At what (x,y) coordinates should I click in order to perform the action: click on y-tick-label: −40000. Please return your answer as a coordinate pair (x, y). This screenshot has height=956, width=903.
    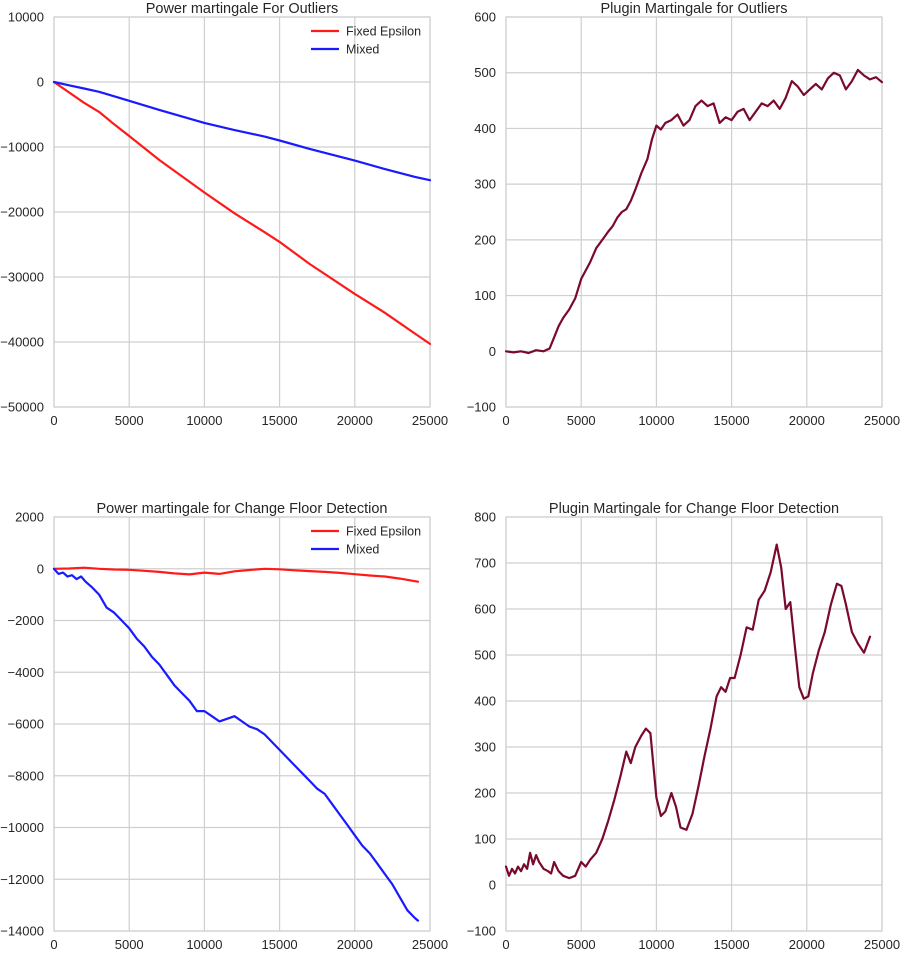
    Looking at the image, I should click on (22, 342).